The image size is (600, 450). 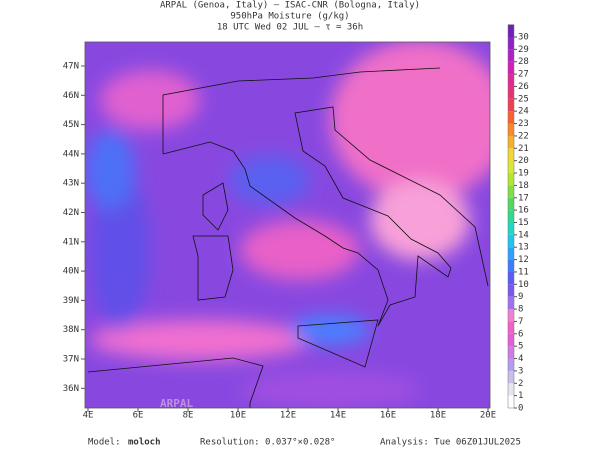 What do you see at coordinates (289, 17) in the screenshot?
I see `header-line: 950hPa Moisture (g/kg)` at bounding box center [289, 17].